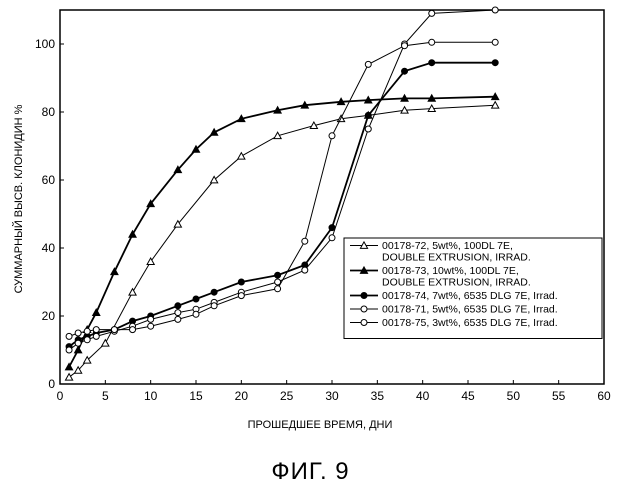  Describe the element at coordinates (60, 396) in the screenshot. I see `x-tick-label: 0` at that location.